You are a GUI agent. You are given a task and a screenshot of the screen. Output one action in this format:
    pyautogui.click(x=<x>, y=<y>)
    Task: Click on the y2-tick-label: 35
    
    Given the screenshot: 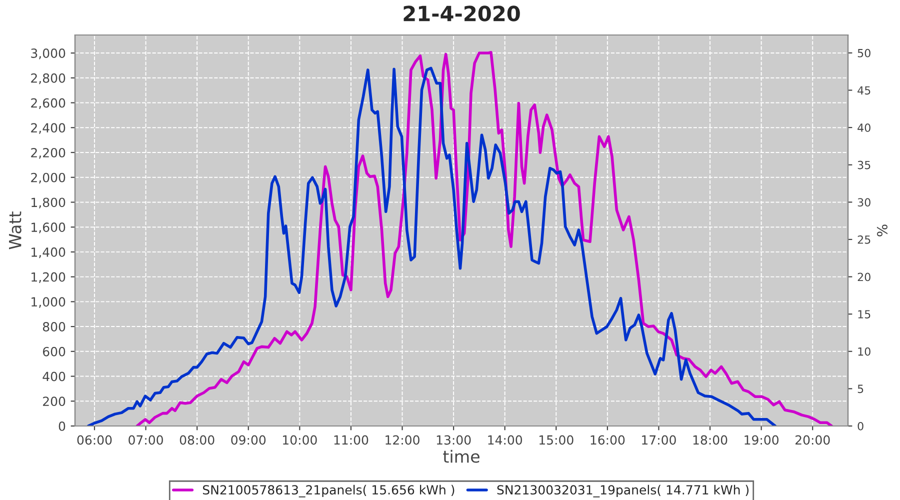 What is the action you would take?
    pyautogui.click(x=864, y=165)
    